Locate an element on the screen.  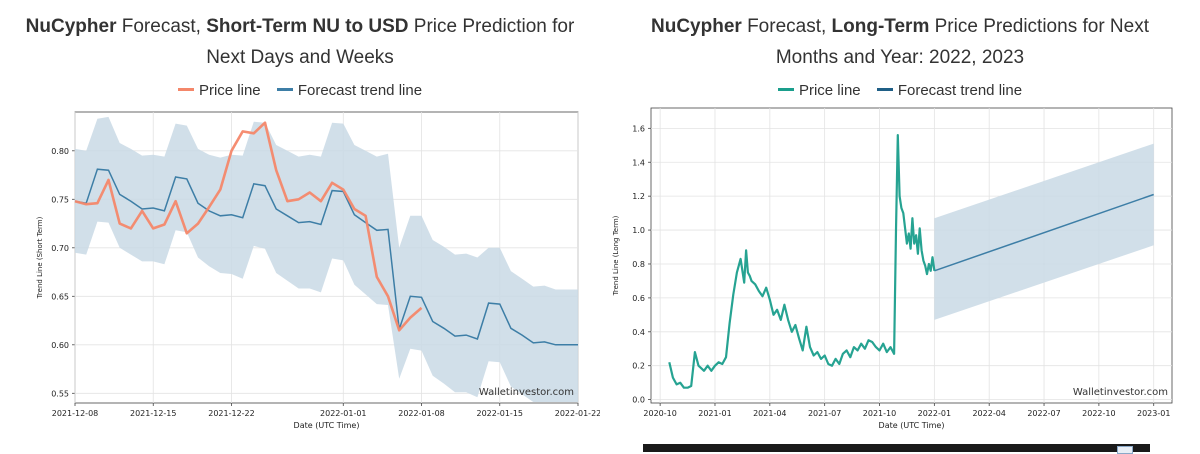
y-tick-label: 0.0 is located at coordinates (638, 400).